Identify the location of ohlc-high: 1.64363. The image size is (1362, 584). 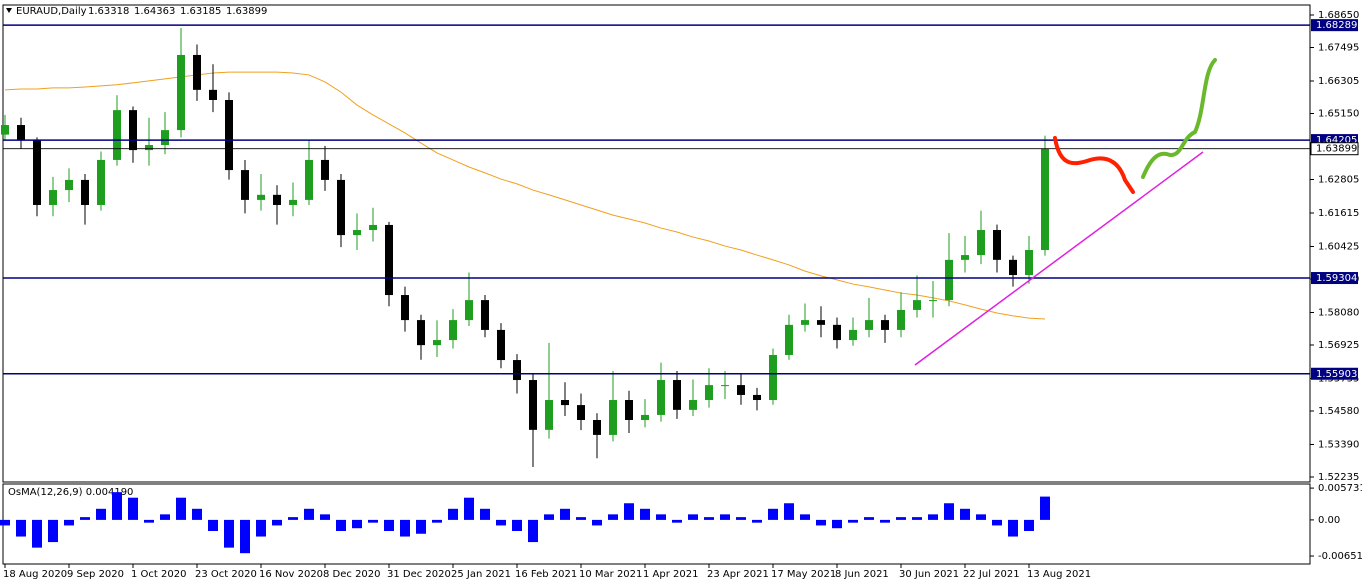
(154, 11).